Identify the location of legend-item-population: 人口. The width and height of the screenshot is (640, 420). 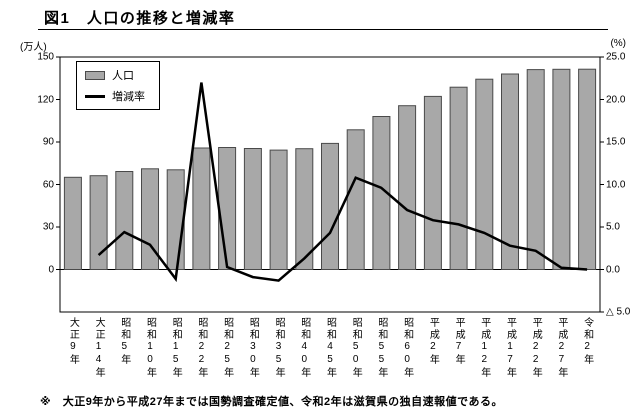
(115, 75).